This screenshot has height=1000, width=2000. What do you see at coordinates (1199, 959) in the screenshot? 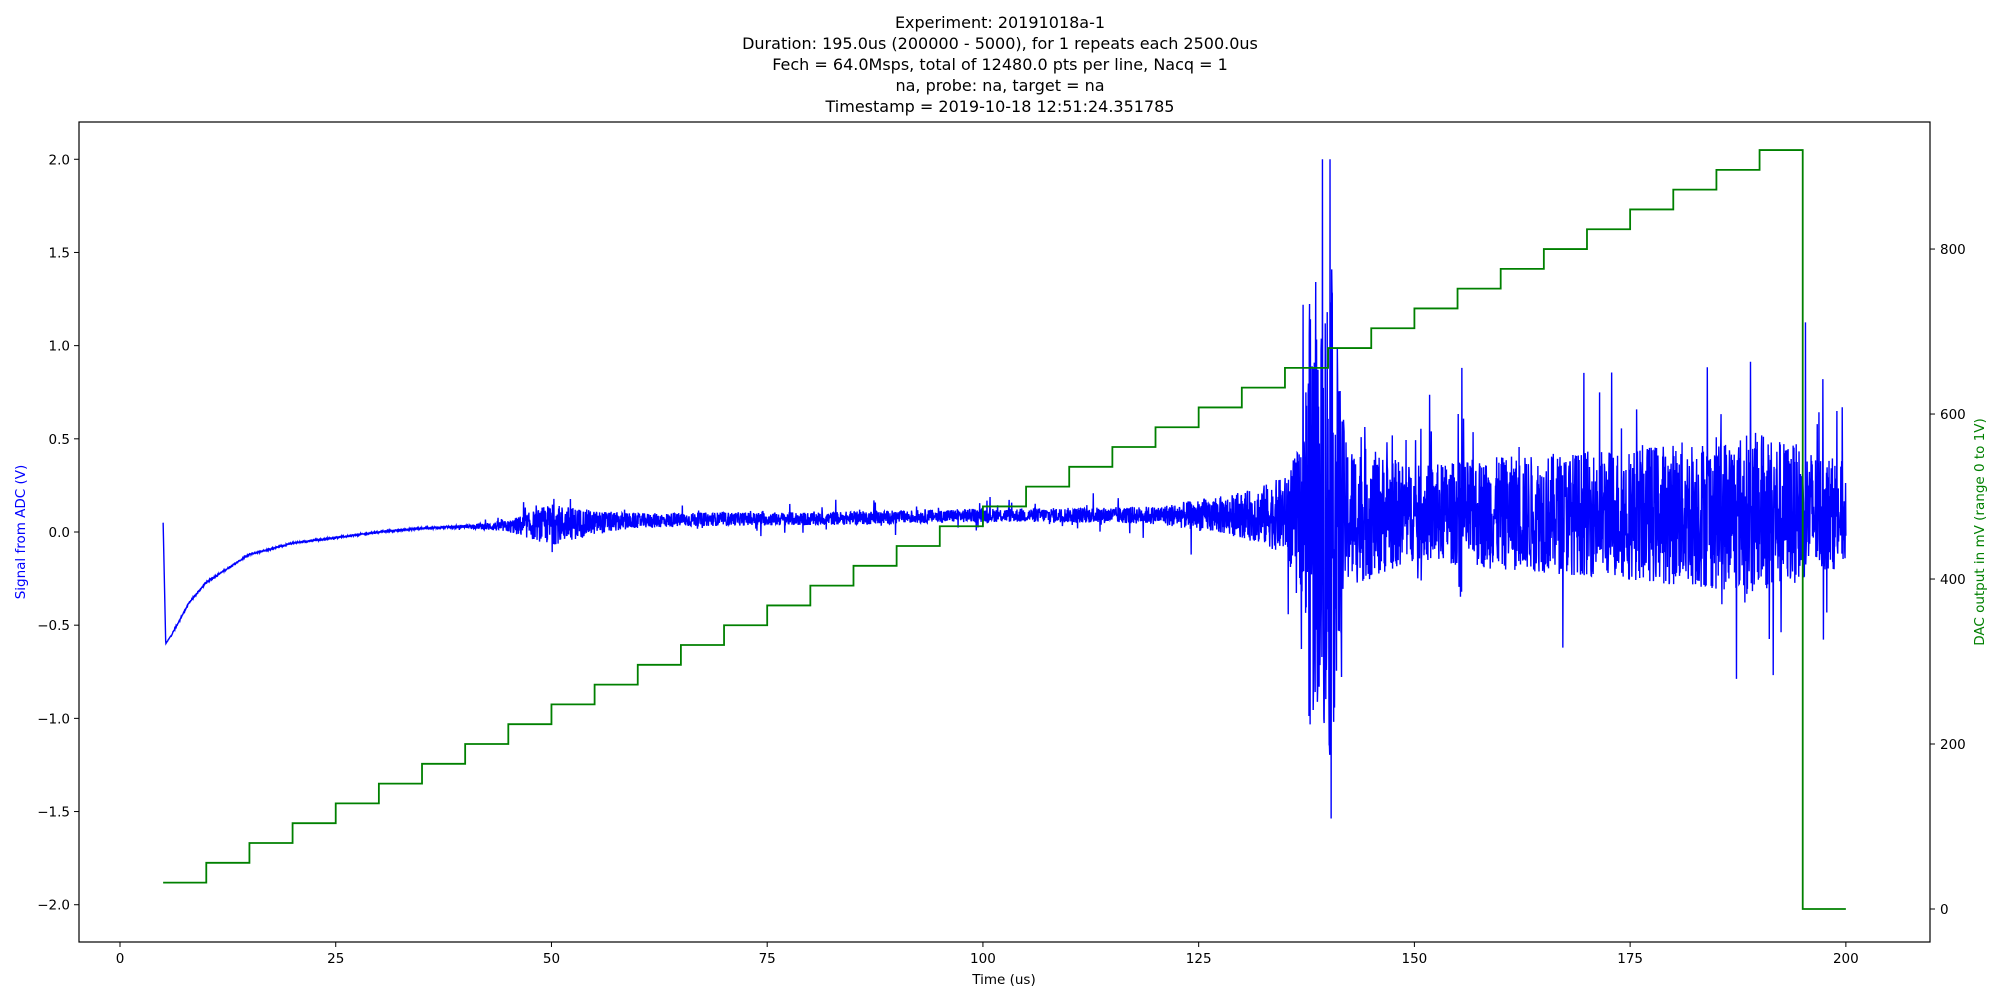
I see `x-tick-label: 125` at bounding box center [1199, 959].